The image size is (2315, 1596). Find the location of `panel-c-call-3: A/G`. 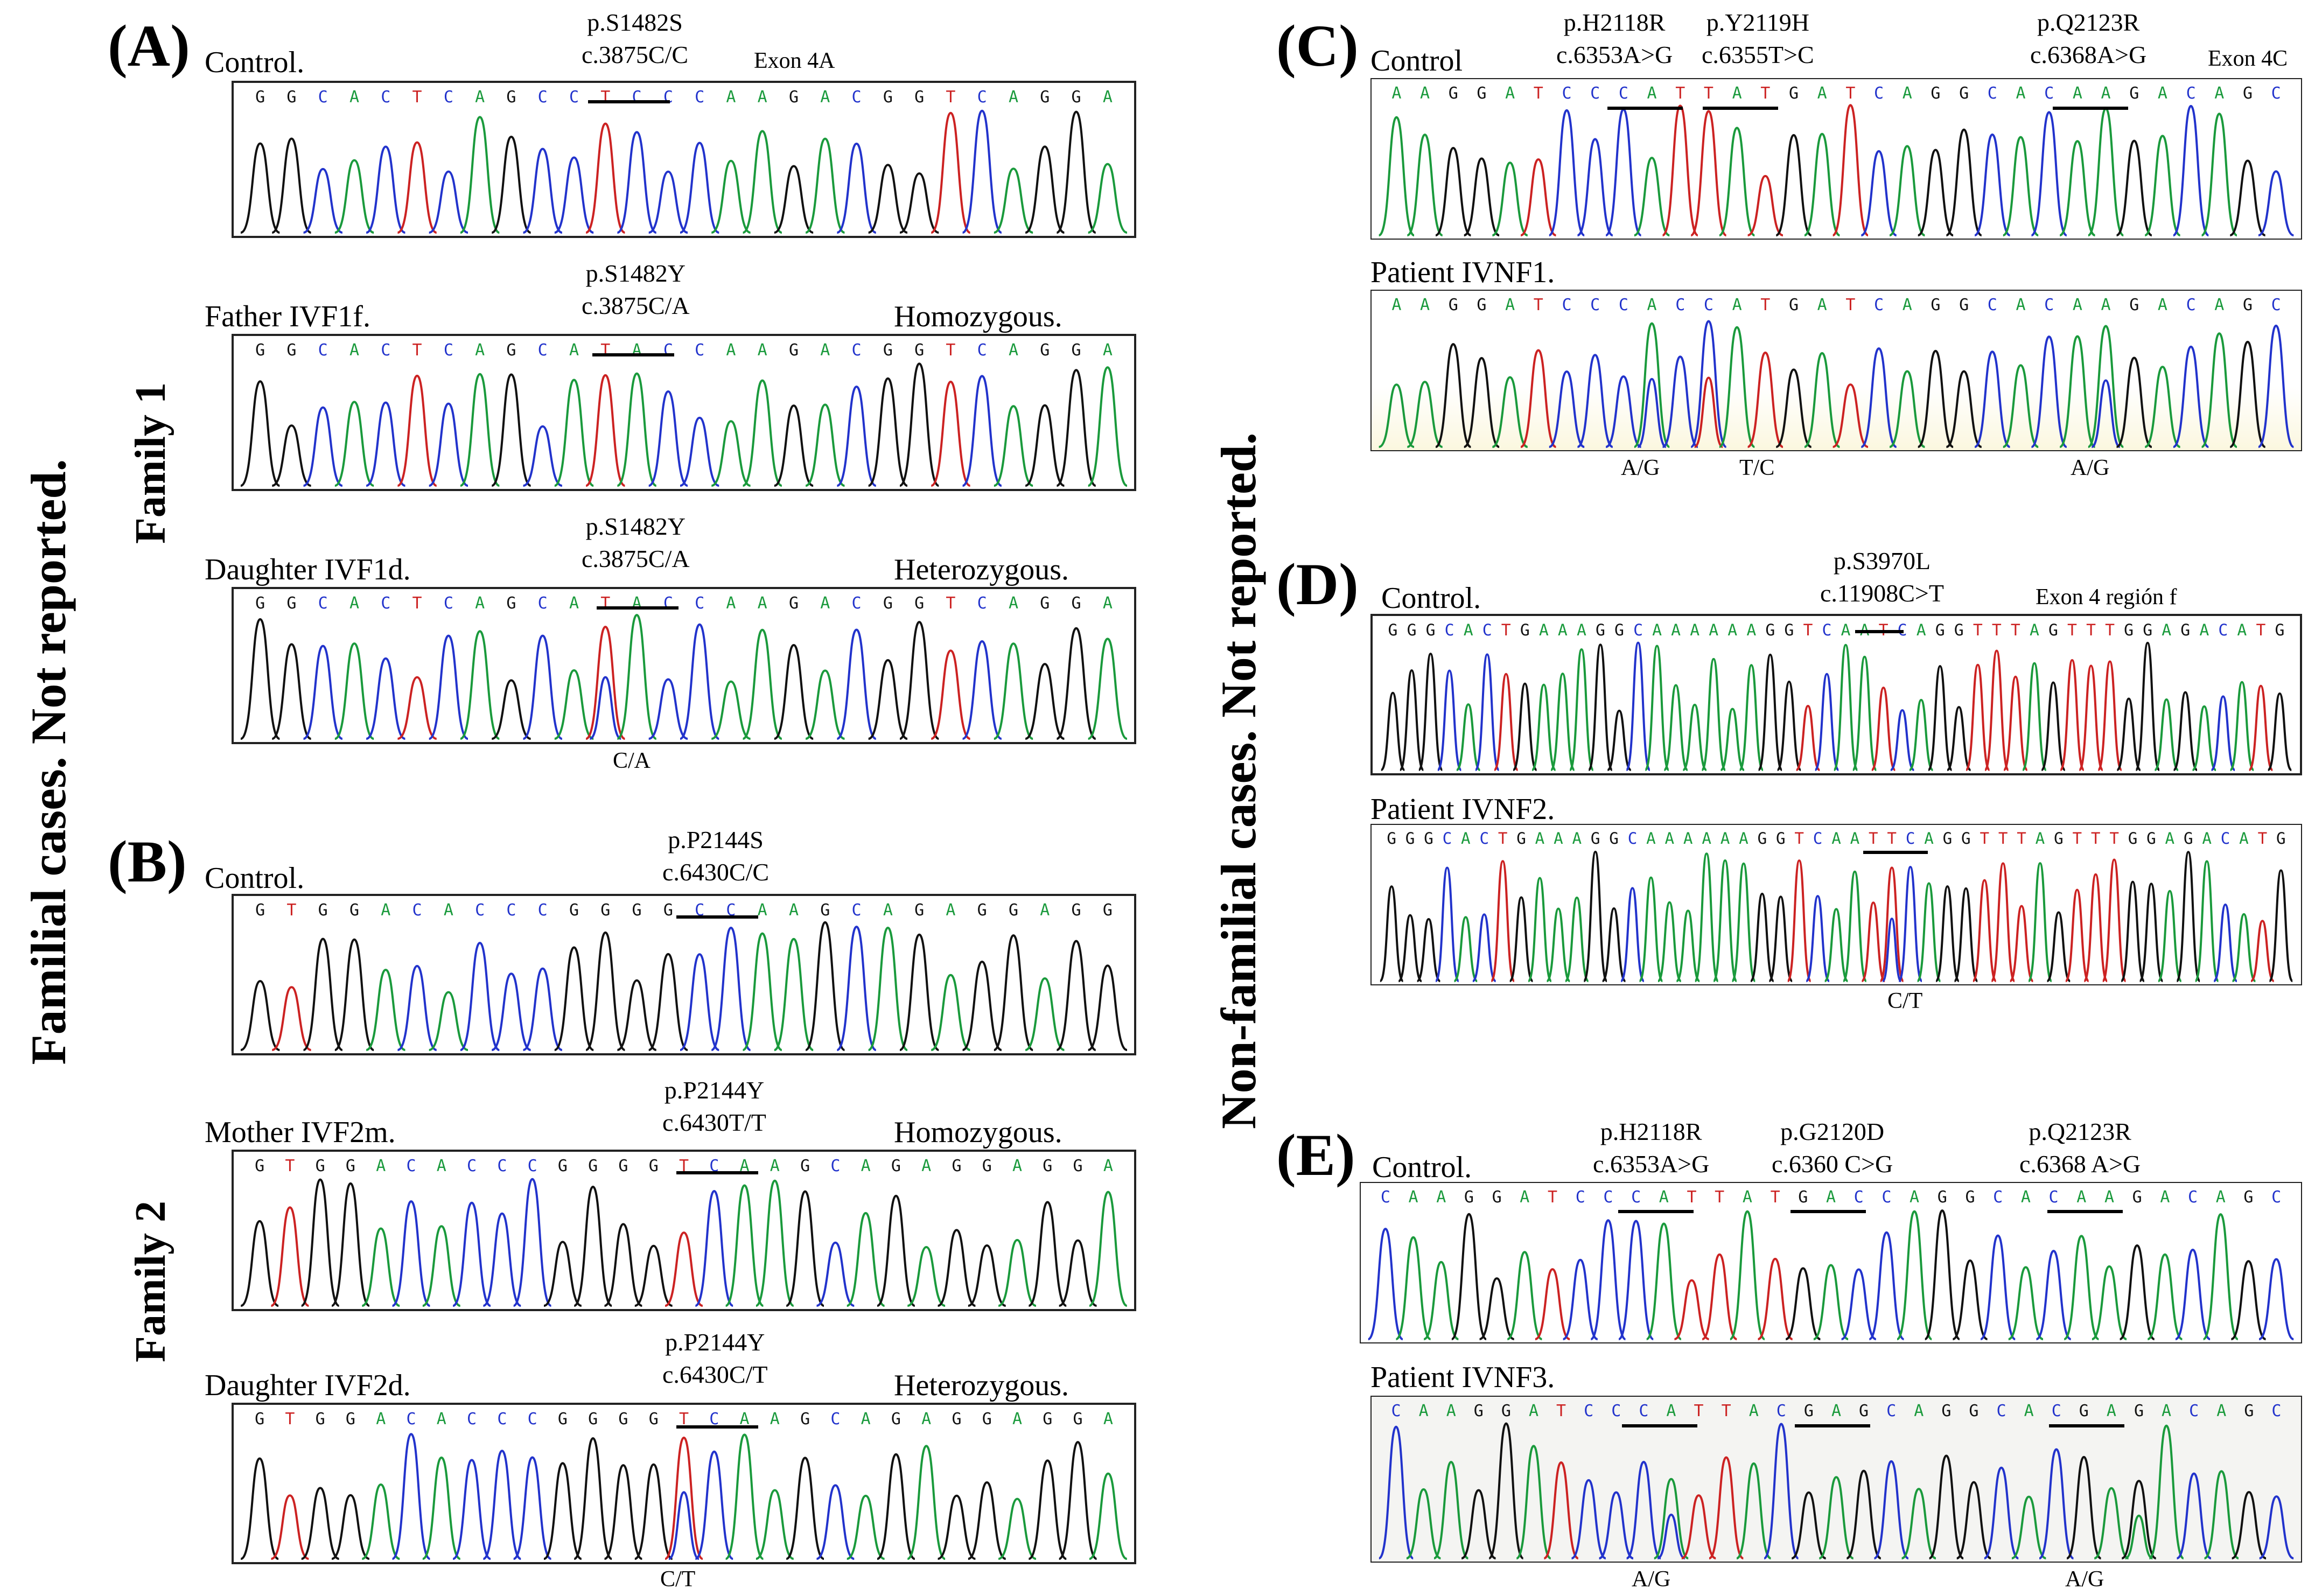

panel-c-call-3: A/G is located at coordinates (2090, 468).